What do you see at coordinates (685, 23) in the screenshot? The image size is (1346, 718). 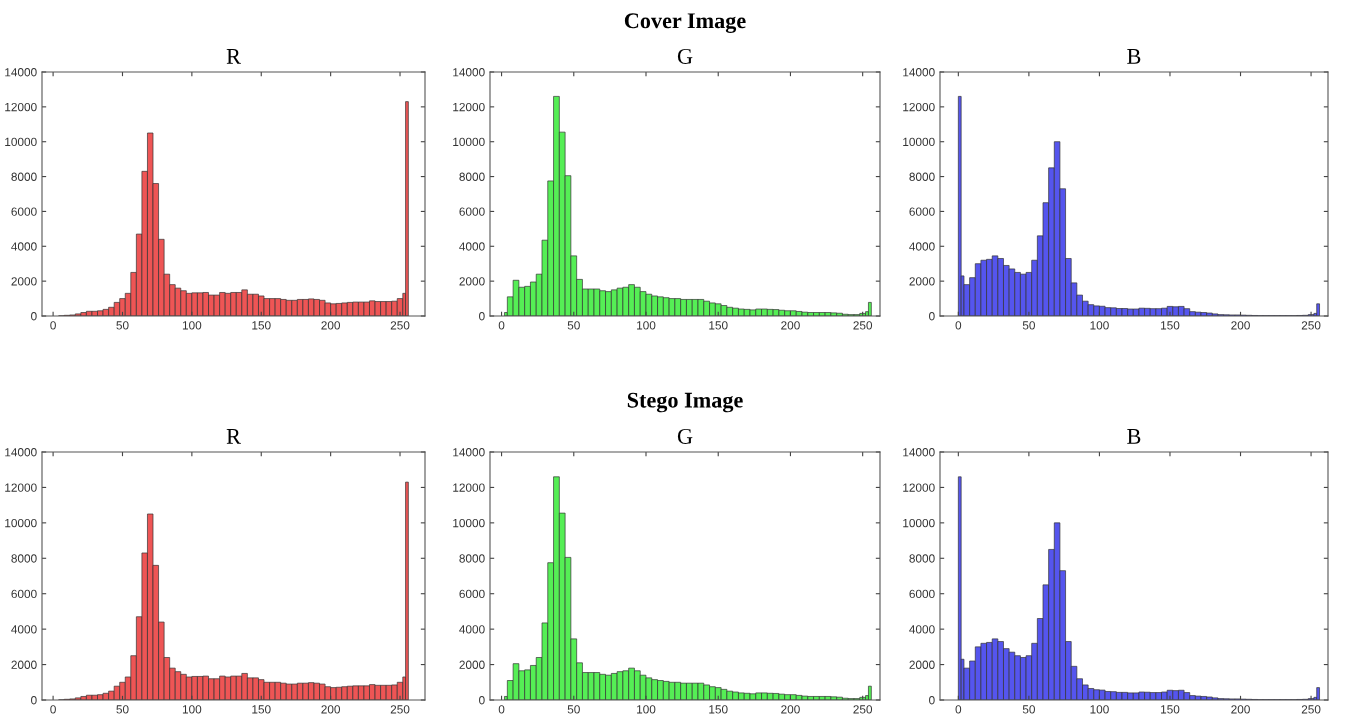 I see `text: Cover Image` at bounding box center [685, 23].